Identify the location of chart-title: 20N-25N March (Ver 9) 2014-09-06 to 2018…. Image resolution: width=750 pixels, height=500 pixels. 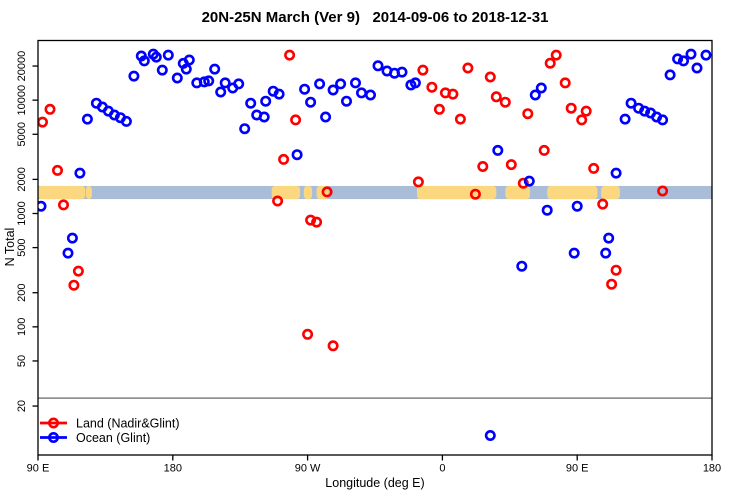
(375, 17).